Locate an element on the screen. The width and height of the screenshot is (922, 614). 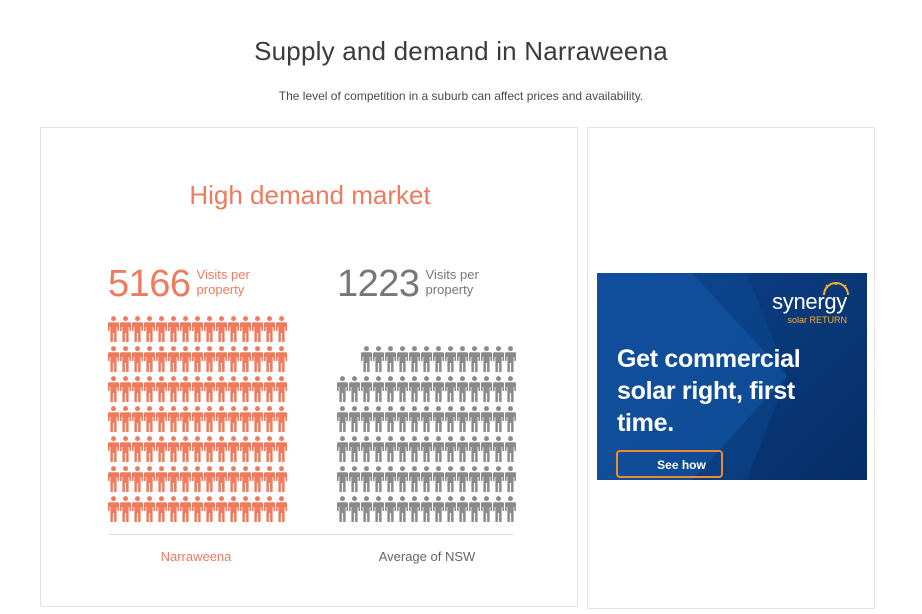
average-state-label: Average of NSW is located at coordinates (427, 556).